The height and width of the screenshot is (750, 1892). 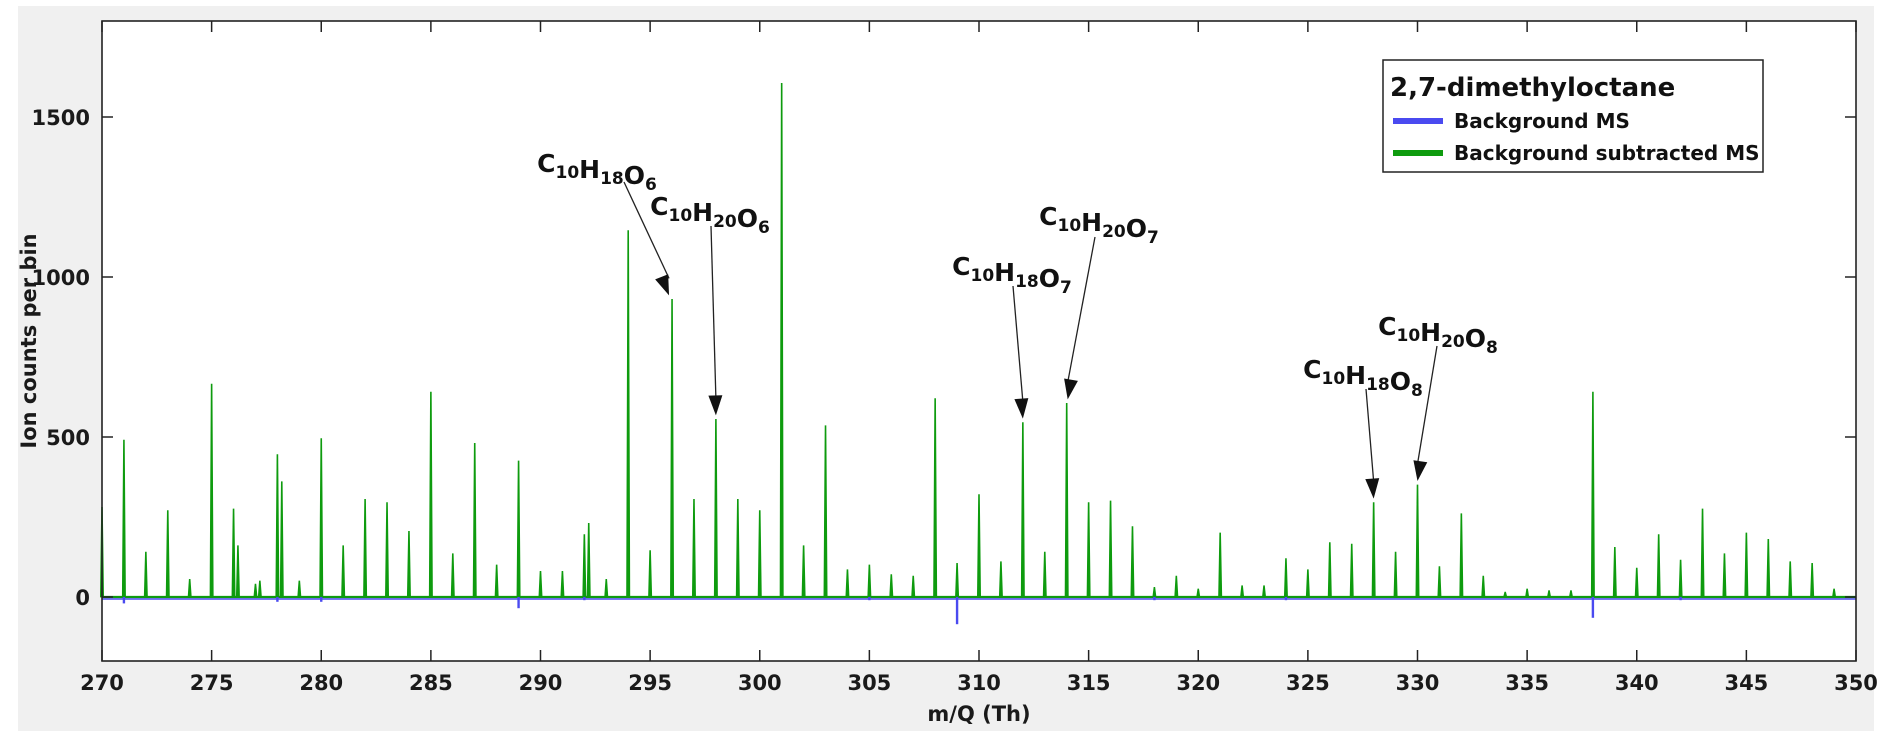 I want to click on y-tick-label: 0, so click(x=82, y=598).